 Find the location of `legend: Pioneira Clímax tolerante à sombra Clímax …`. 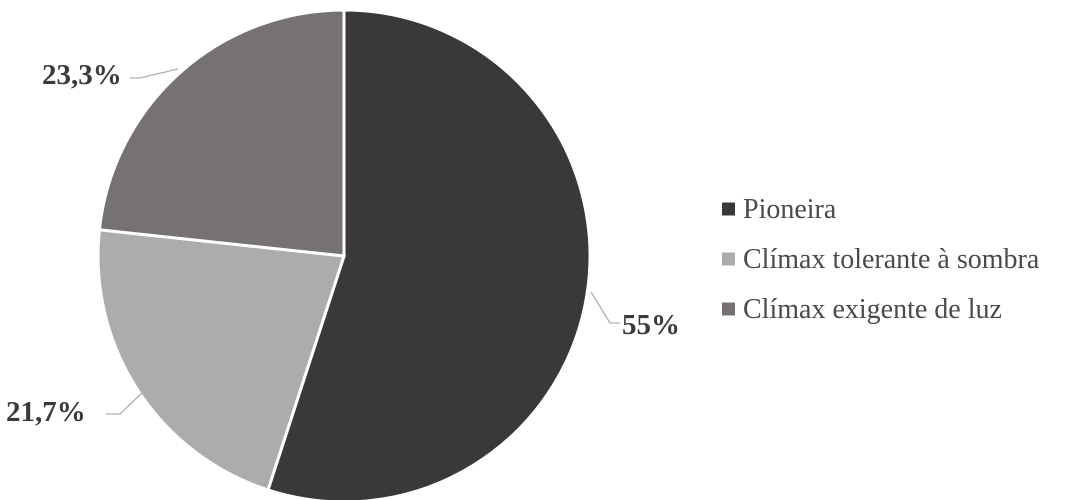

legend: Pioneira Clímax tolerante à sombra Clímax … is located at coordinates (881, 259).